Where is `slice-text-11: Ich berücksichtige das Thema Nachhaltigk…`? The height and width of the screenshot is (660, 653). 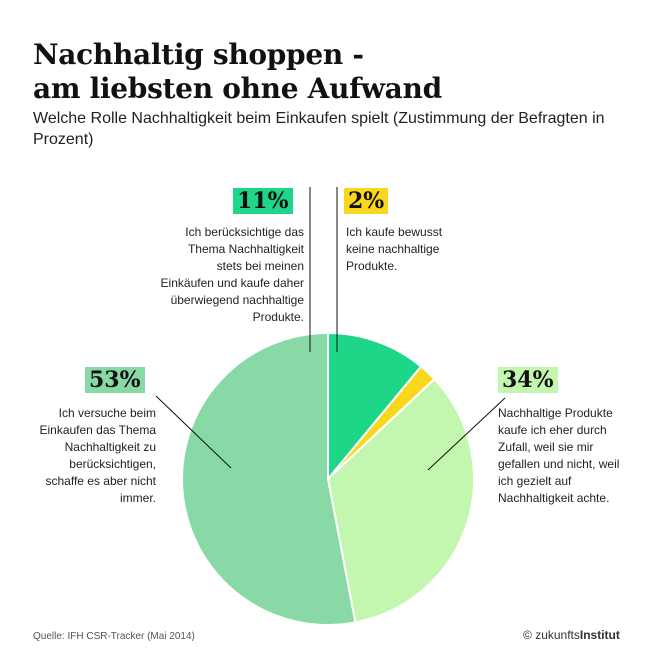
slice-text-11: Ich berücksichtige das Thema Nachhaltigk… is located at coordinates (232, 274).